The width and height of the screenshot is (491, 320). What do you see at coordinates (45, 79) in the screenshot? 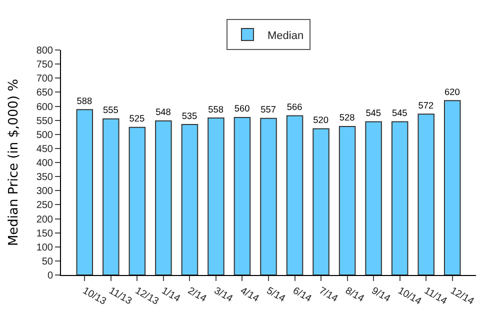
I see `y-tick-label: 700` at bounding box center [45, 79].